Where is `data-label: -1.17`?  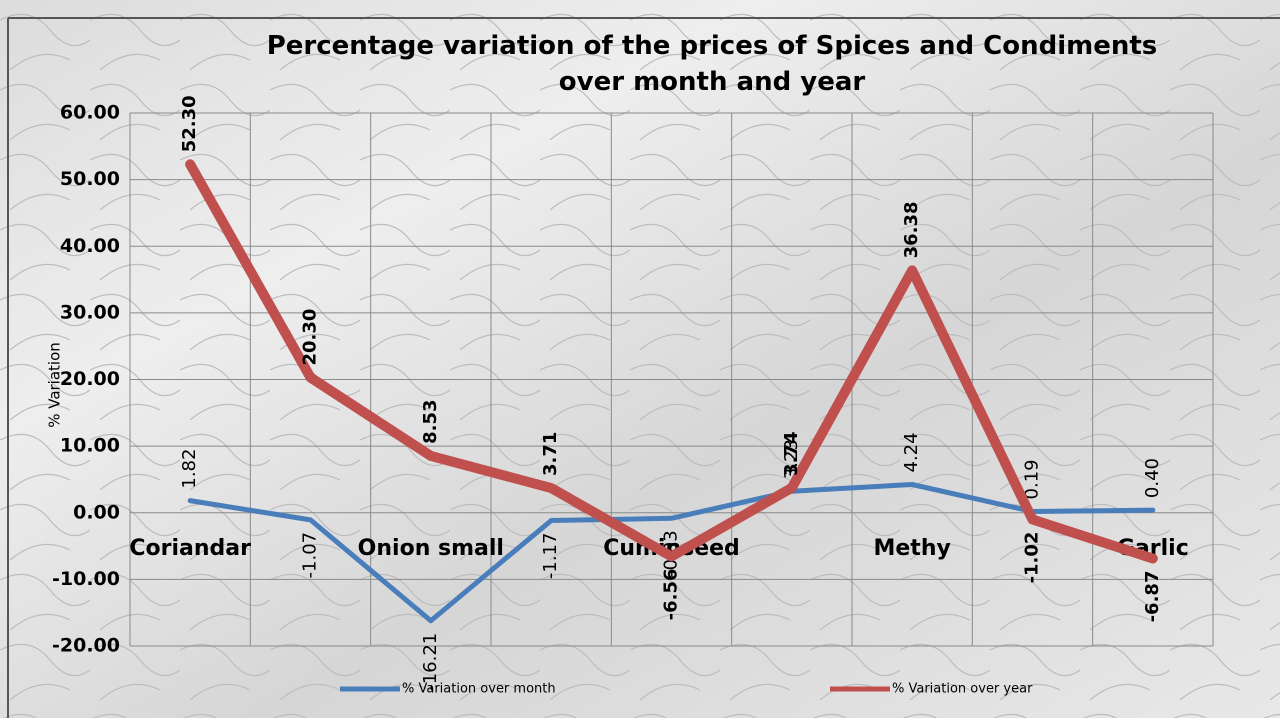
data-label: -1.17 is located at coordinates (550, 556).